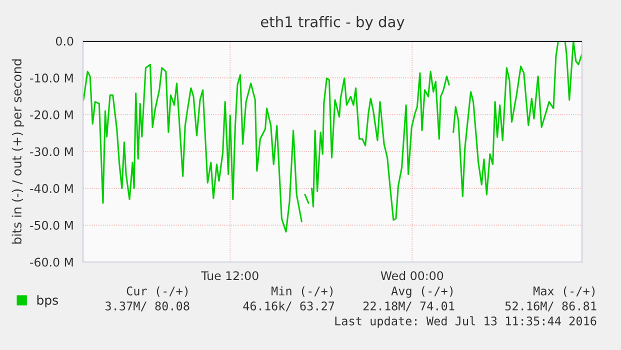 This screenshot has height=350, width=621. I want to click on text: 52.16M/ 86.81, so click(550, 307).